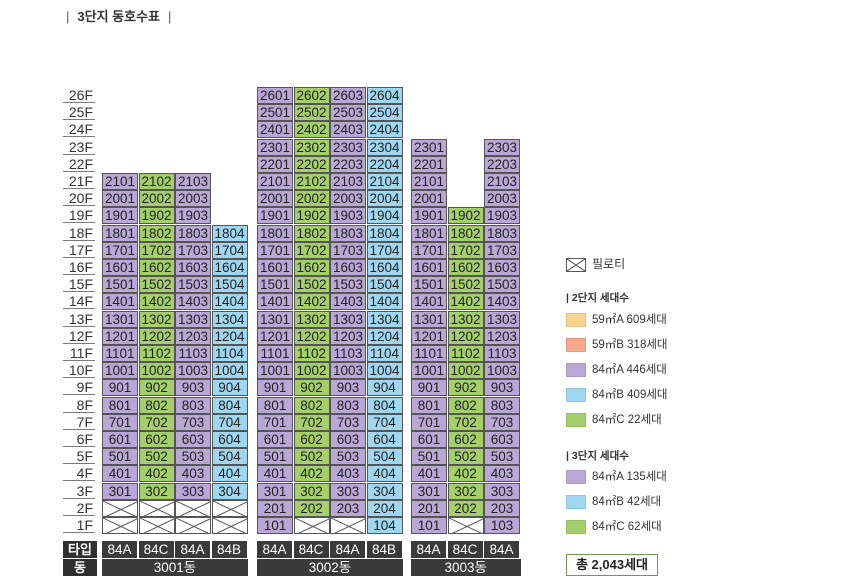 This screenshot has width=844, height=585. What do you see at coordinates (466, 567) in the screenshot?
I see `building-name: 3003동` at bounding box center [466, 567].